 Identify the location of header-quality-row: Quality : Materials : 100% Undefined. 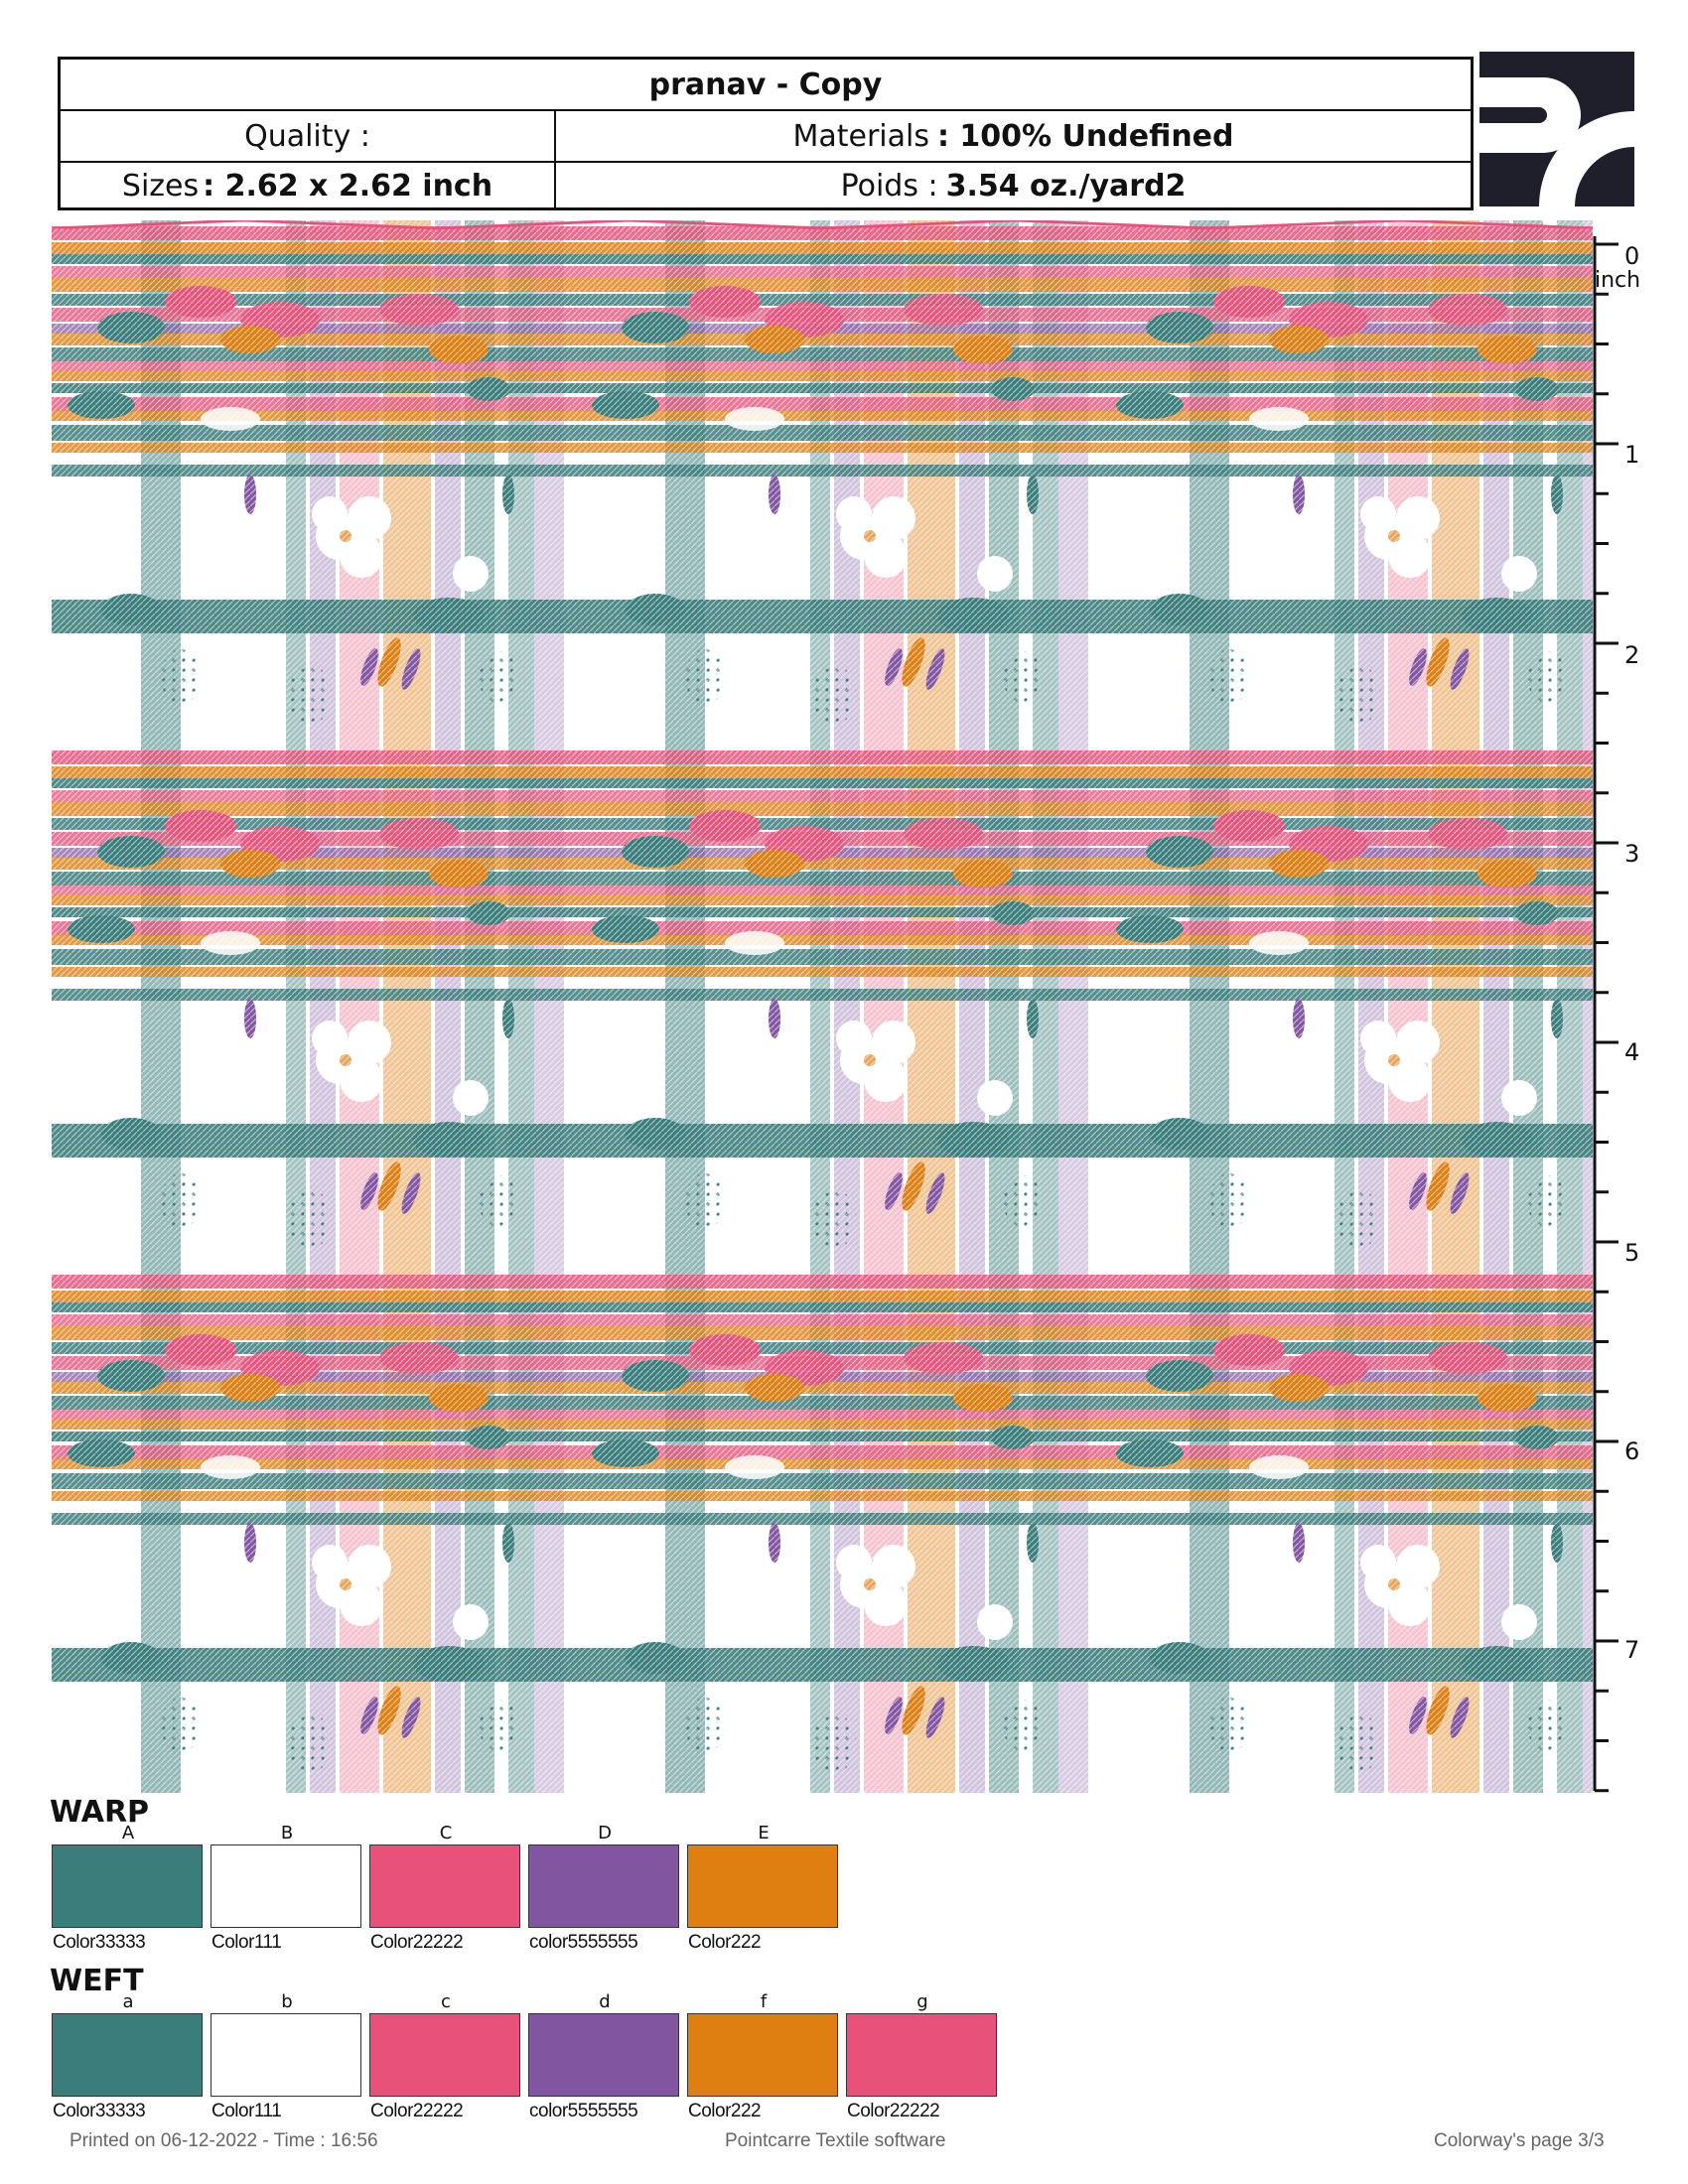
(766, 137).